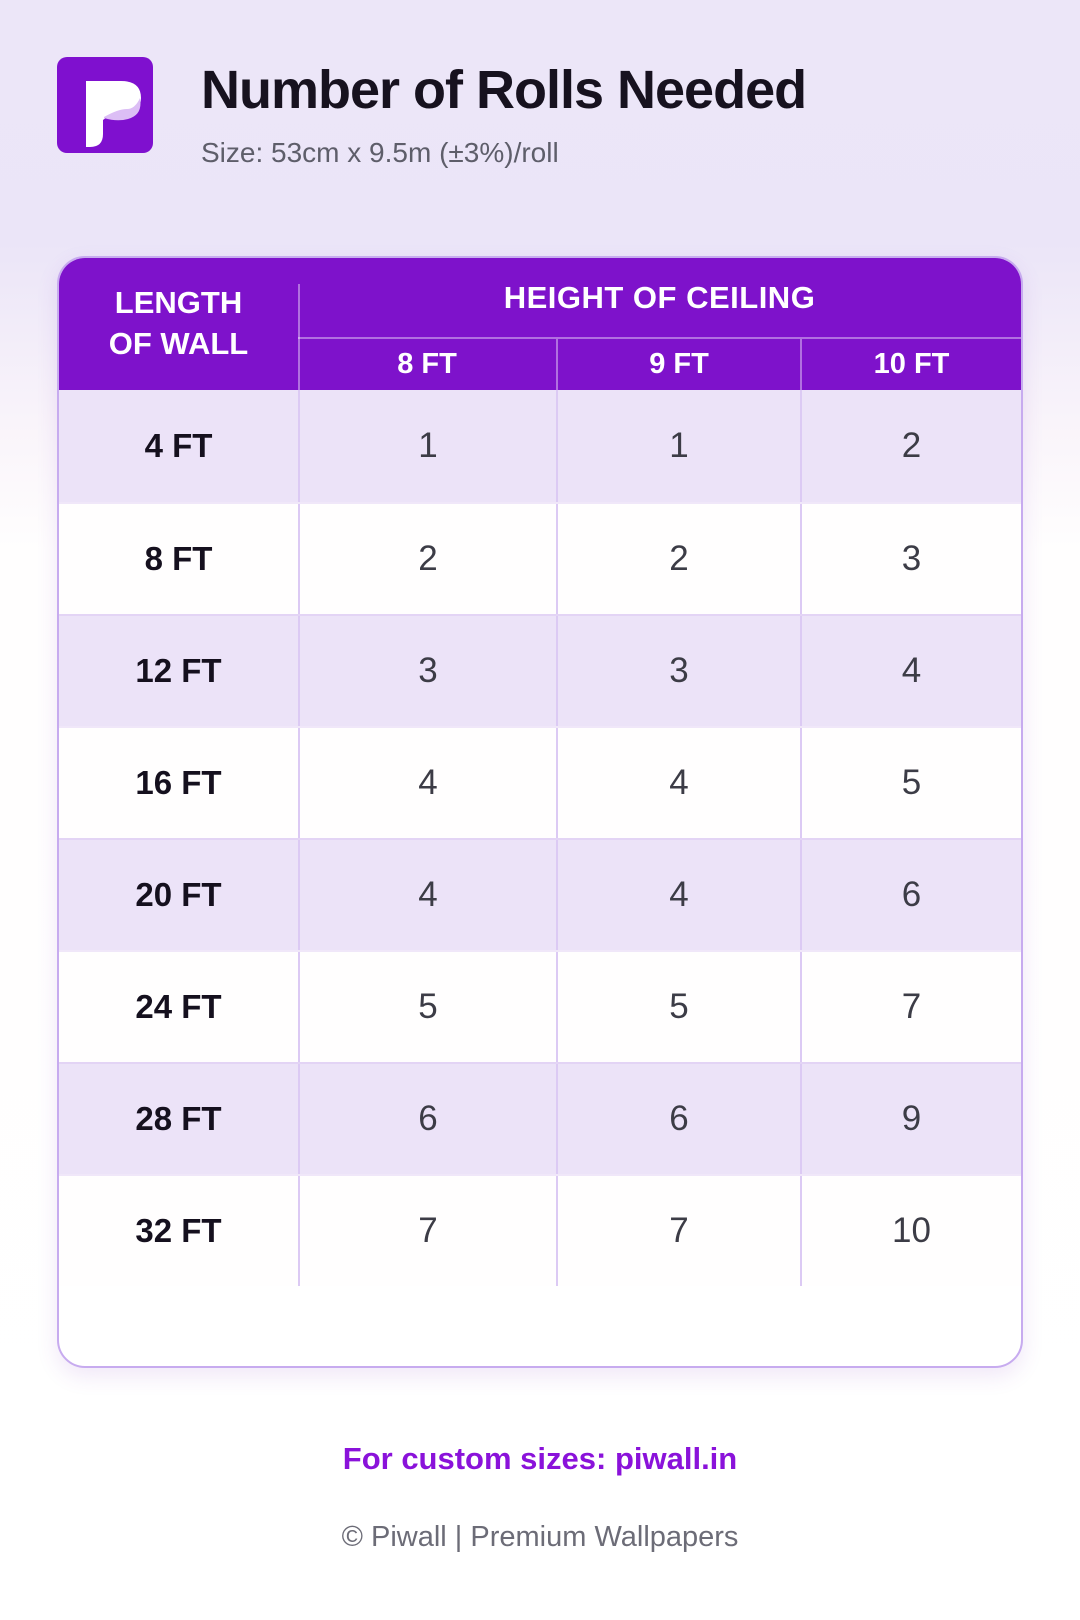 The height and width of the screenshot is (1620, 1080). Describe the element at coordinates (178, 303) in the screenshot. I see `length-of-wall-line1: LENGTH` at that location.